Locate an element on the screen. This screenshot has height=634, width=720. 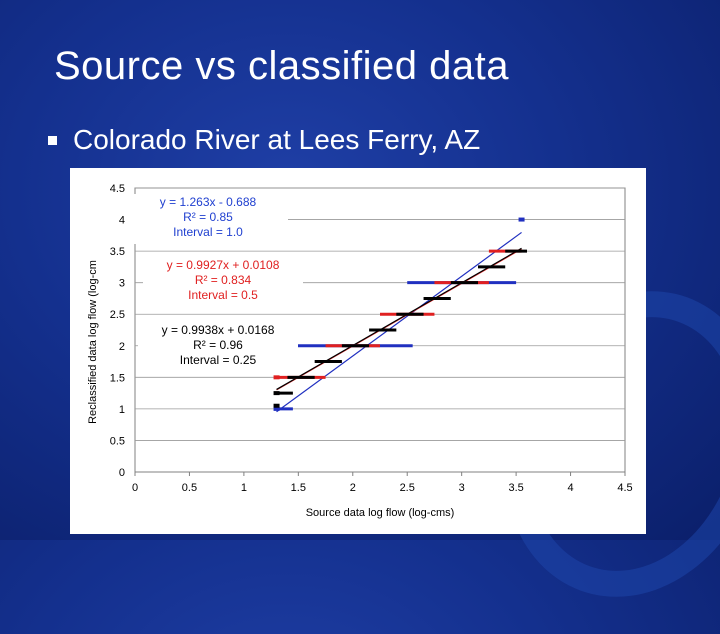
y-tick-label: 0.5 is located at coordinates (117, 441).